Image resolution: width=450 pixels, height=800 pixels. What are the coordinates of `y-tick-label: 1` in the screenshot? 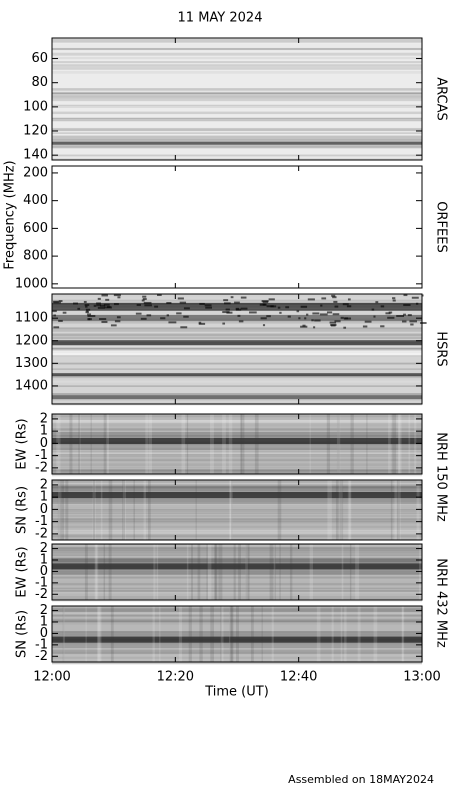 It's located at (44, 560).